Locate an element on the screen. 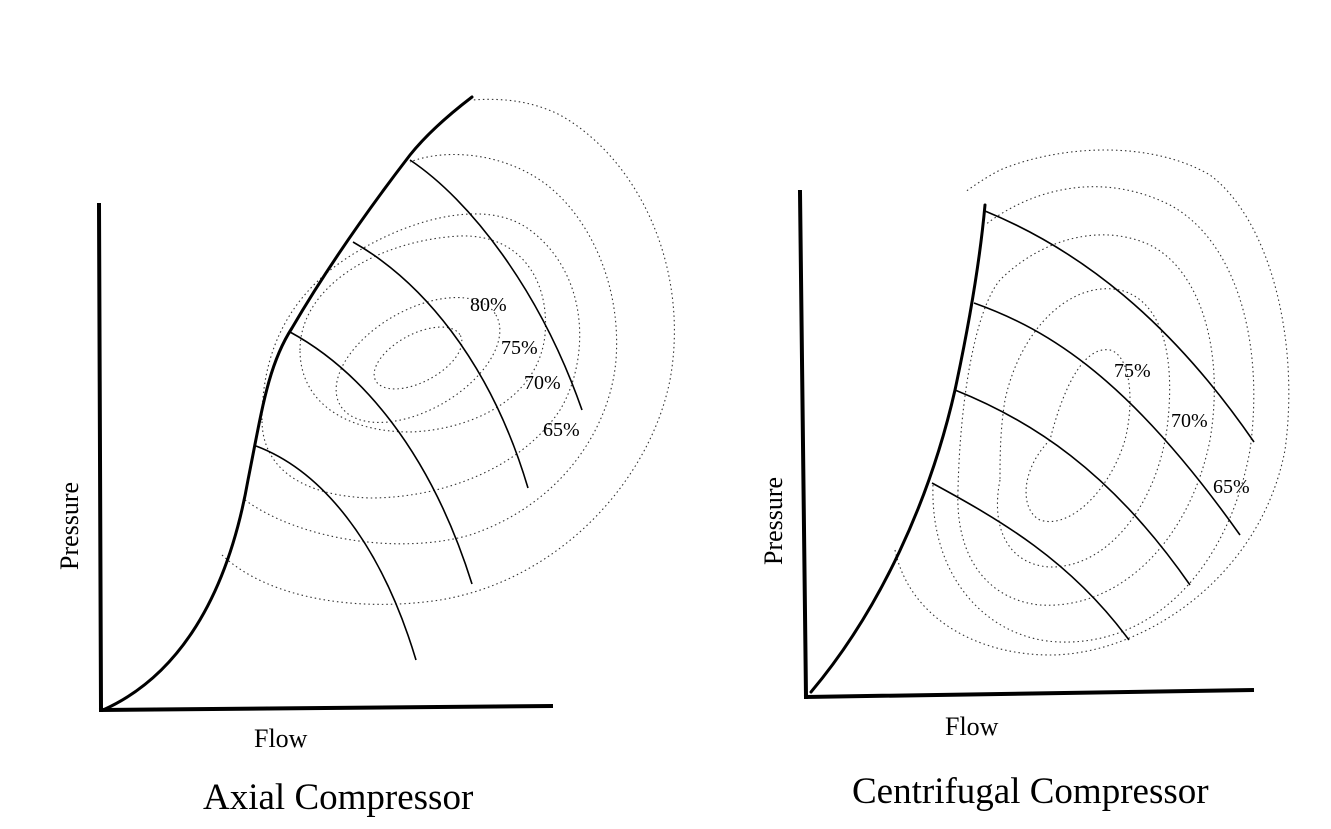 This screenshot has width=1331, height=829. axial-y-axis is located at coordinates (100, 457).